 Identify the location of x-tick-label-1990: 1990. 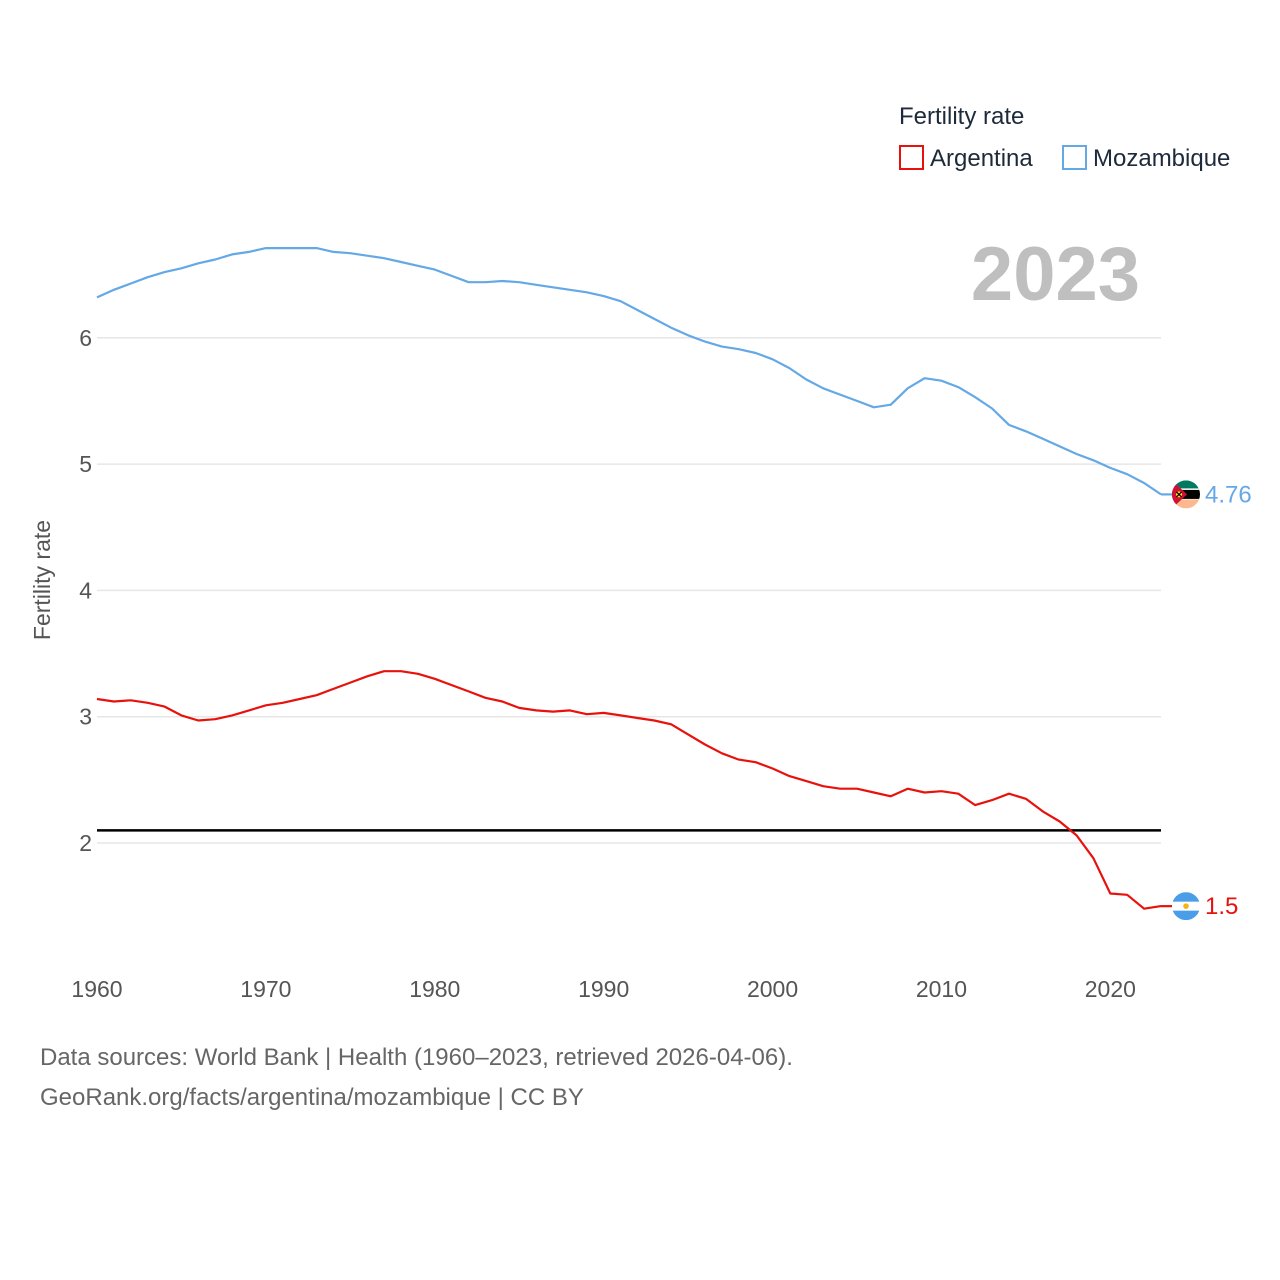
(603, 989).